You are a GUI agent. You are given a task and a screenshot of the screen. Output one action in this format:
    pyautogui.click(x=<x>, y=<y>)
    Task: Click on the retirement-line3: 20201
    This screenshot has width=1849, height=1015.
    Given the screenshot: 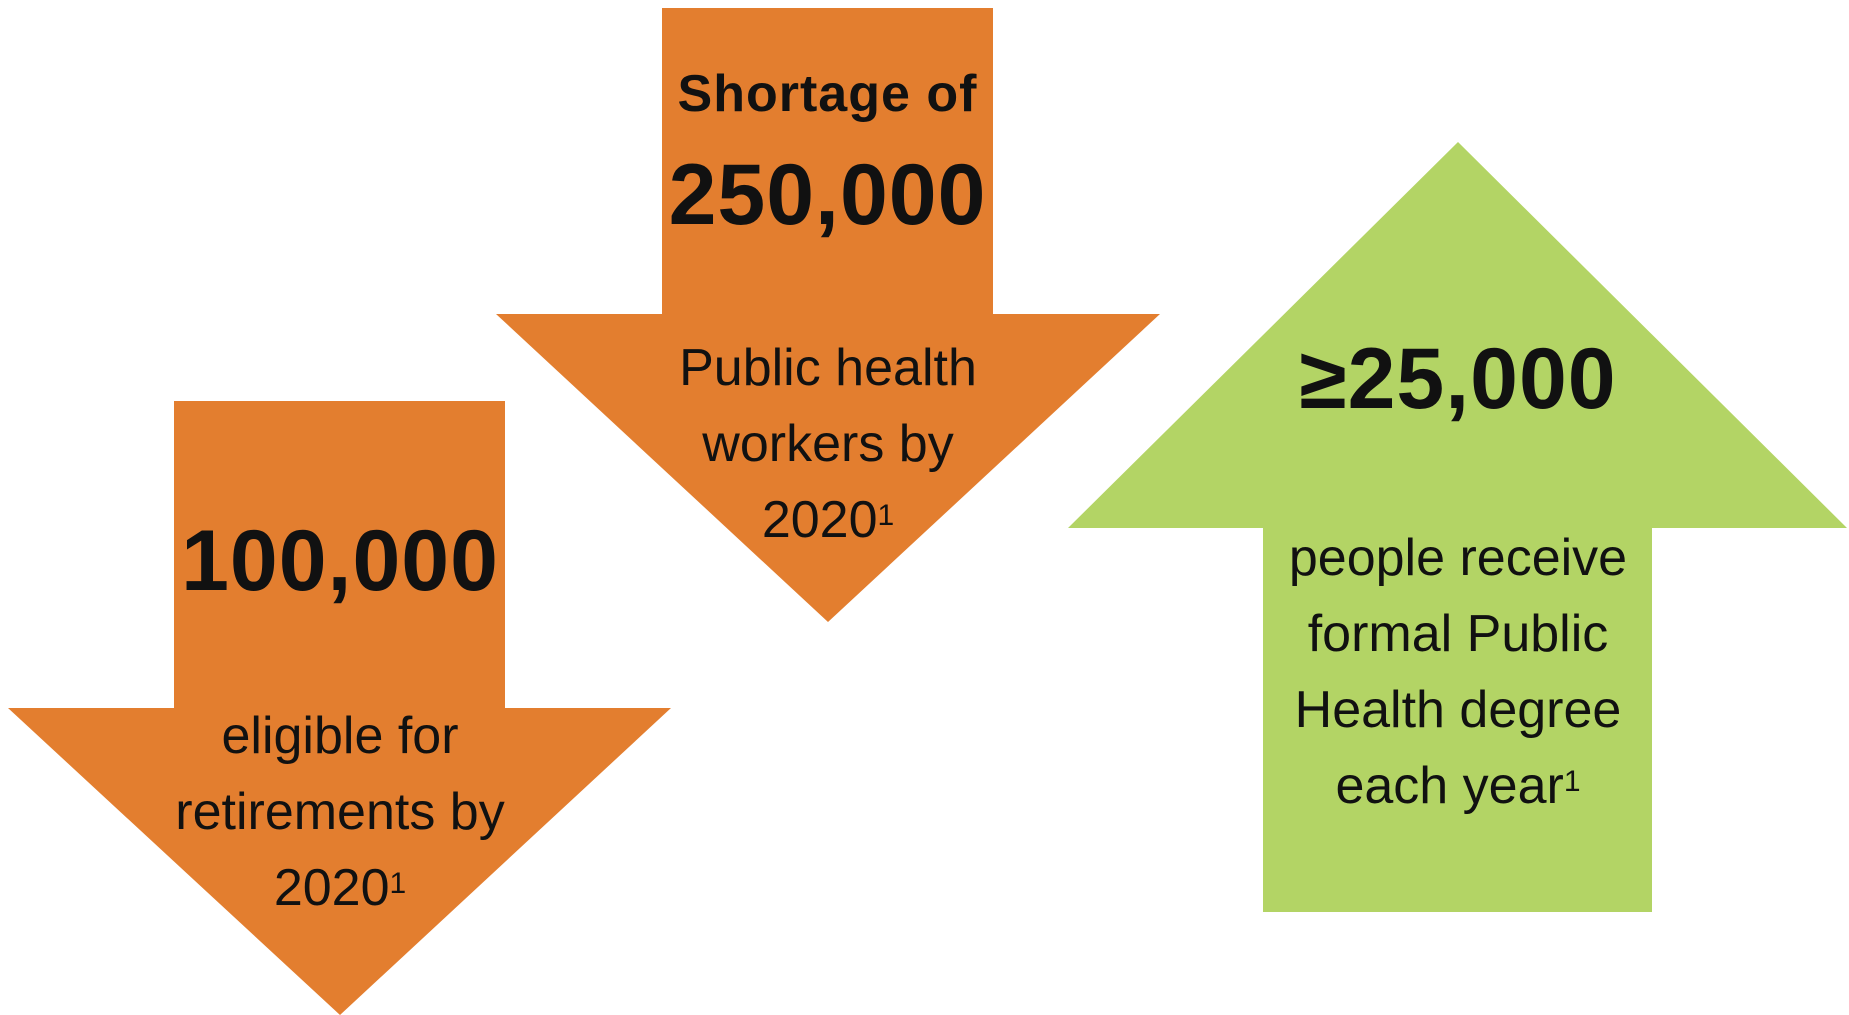 What is the action you would take?
    pyautogui.click(x=340, y=888)
    